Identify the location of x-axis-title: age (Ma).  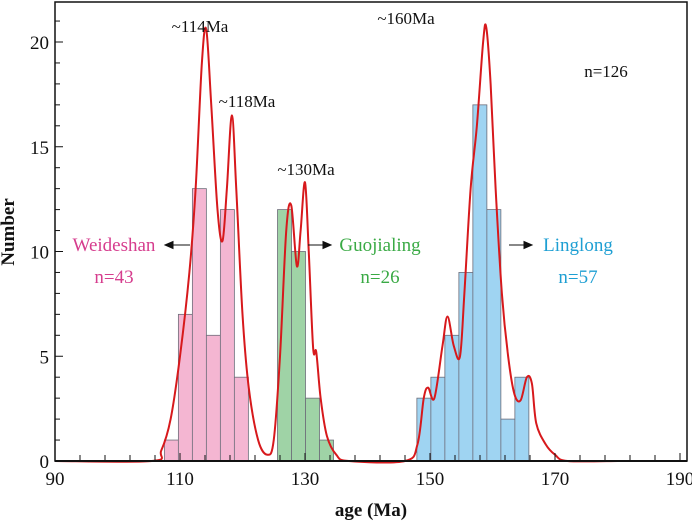
(371, 510).